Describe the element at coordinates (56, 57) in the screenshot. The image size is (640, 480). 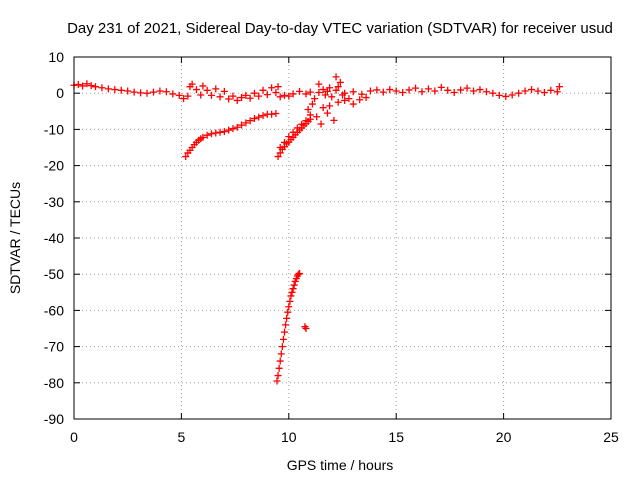
I see `y-tick-label: 10` at that location.